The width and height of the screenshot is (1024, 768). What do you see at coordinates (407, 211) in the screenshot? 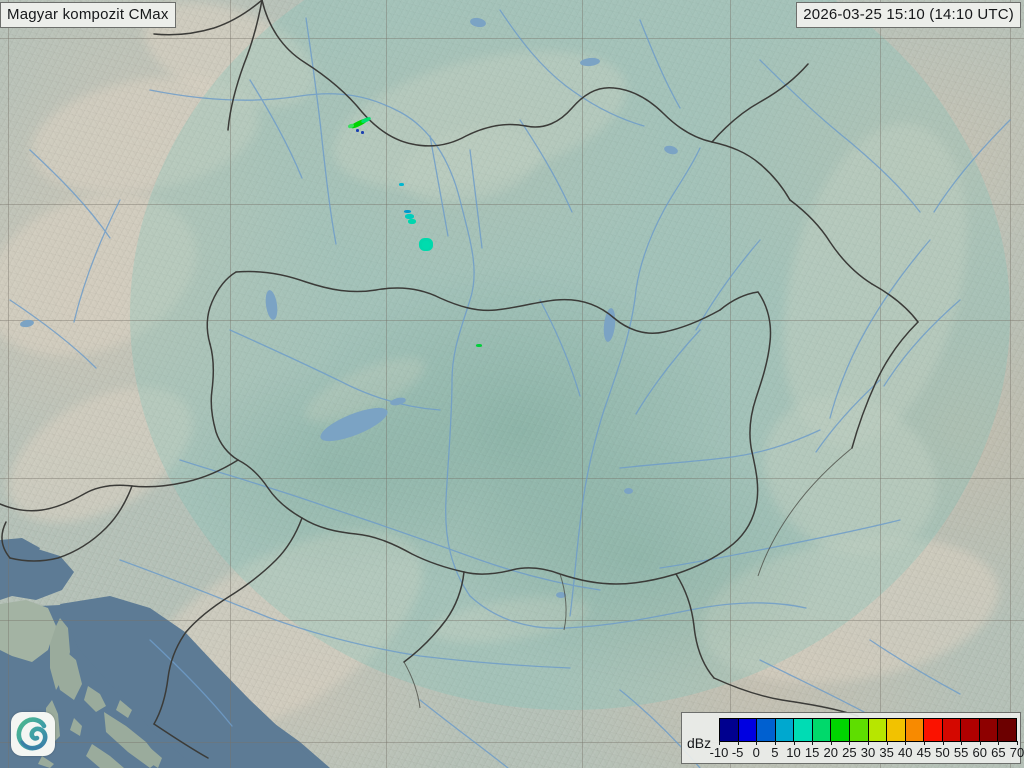
I see `echo-center-upper` at bounding box center [407, 211].